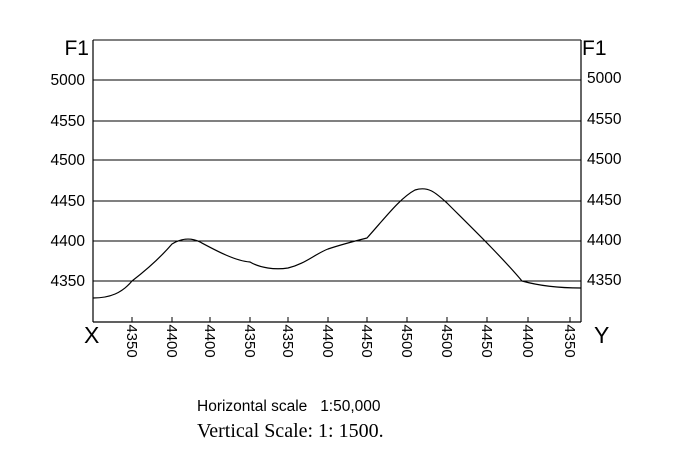 This screenshot has width=684, height=453. Describe the element at coordinates (68, 160) in the screenshot. I see `left-elevation-label: 4500` at that location.